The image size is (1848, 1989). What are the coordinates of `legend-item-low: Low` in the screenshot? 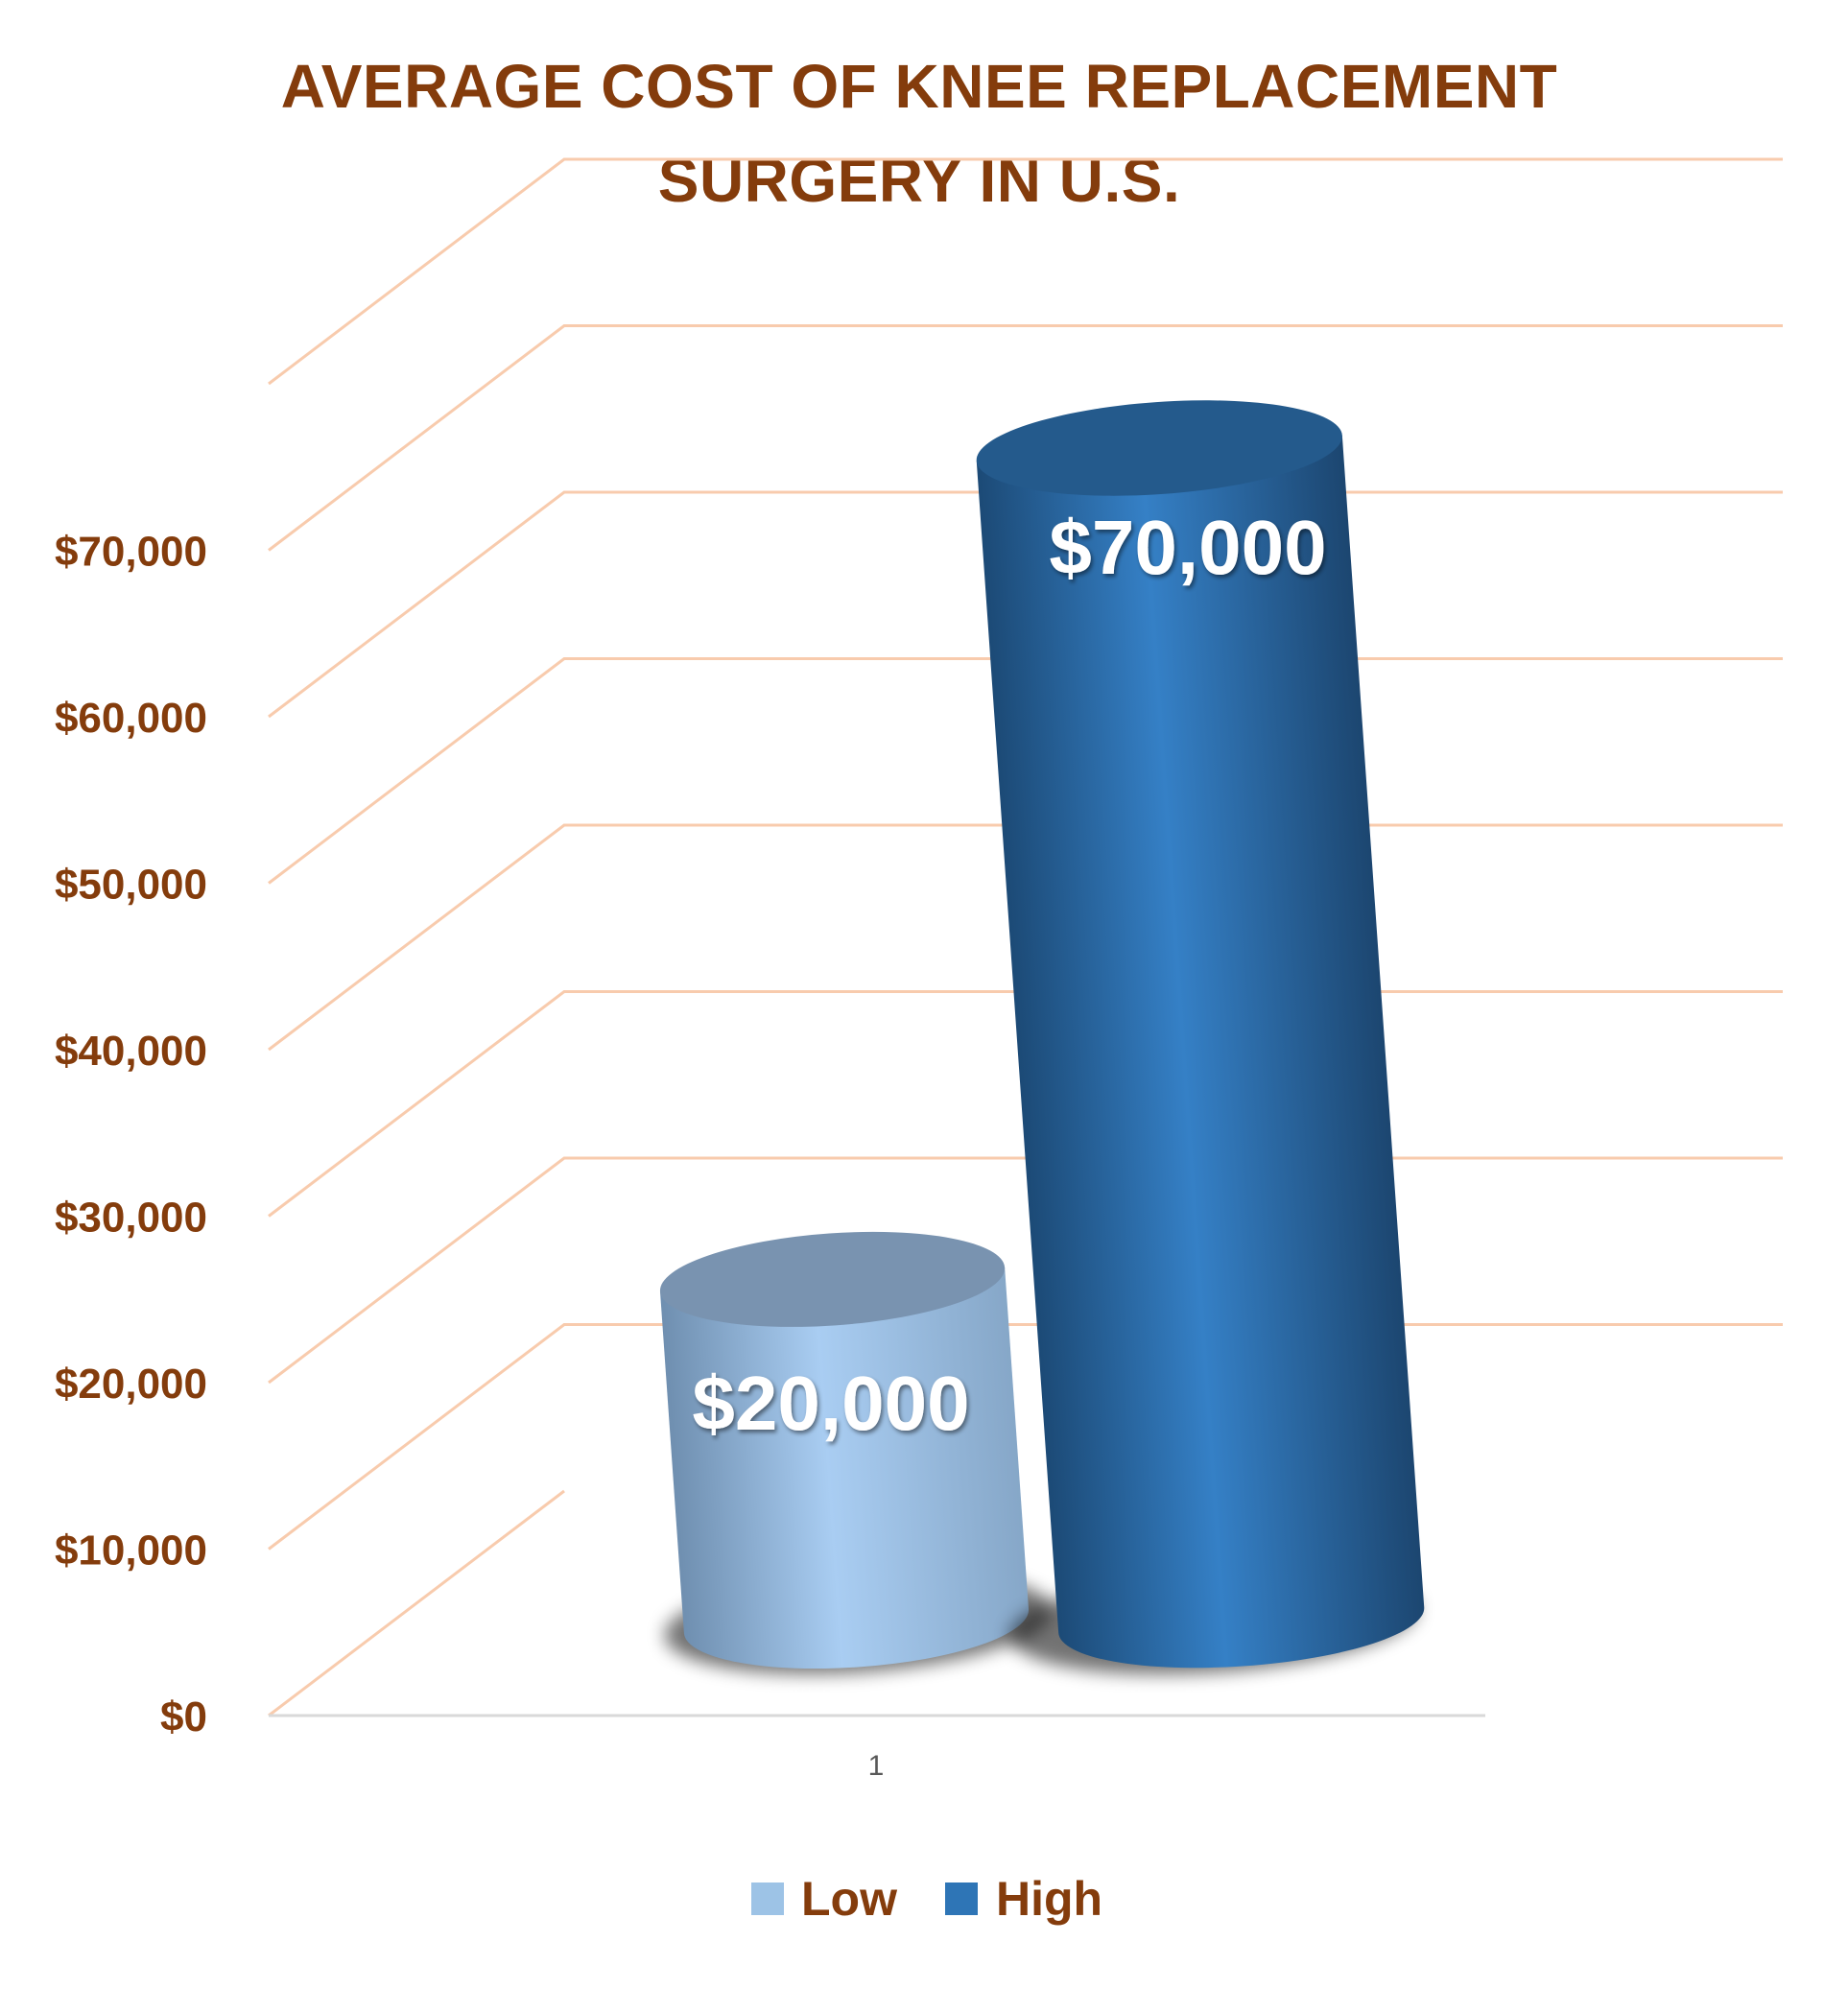 It's located at (824, 1899).